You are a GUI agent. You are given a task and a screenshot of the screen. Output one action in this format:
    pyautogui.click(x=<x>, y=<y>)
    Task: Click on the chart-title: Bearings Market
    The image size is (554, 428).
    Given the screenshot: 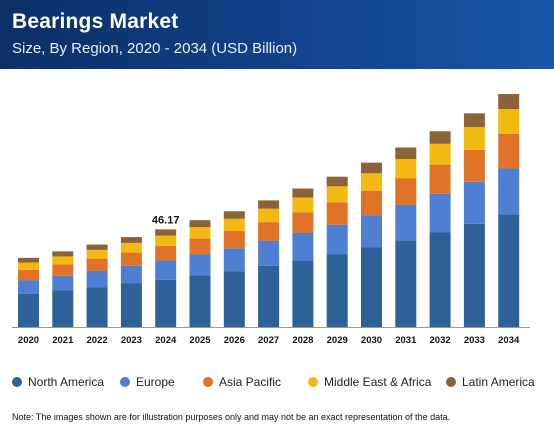 What is the action you would take?
    pyautogui.click(x=95, y=21)
    